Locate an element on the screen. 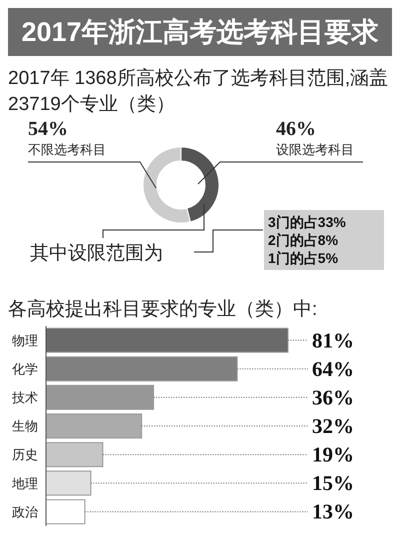 This screenshot has height=551, width=400. data-label: 54% is located at coordinates (48, 129).